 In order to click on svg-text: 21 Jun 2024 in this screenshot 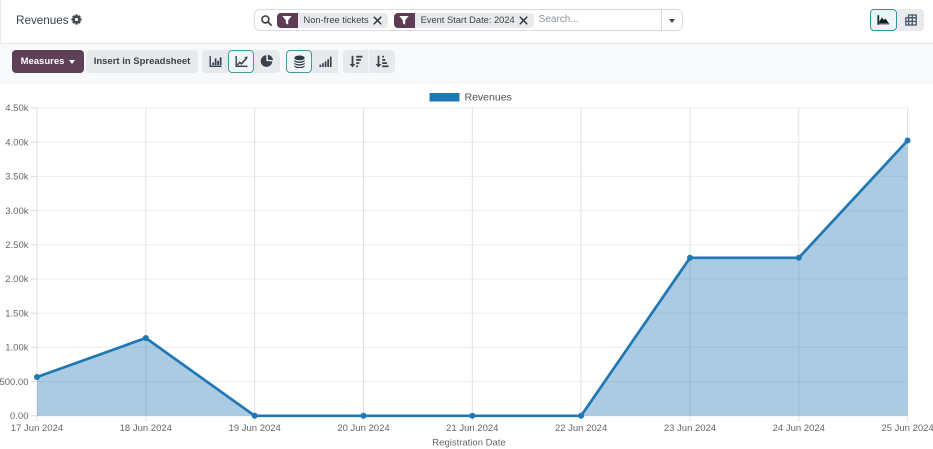, I will do `click(472, 428)`.